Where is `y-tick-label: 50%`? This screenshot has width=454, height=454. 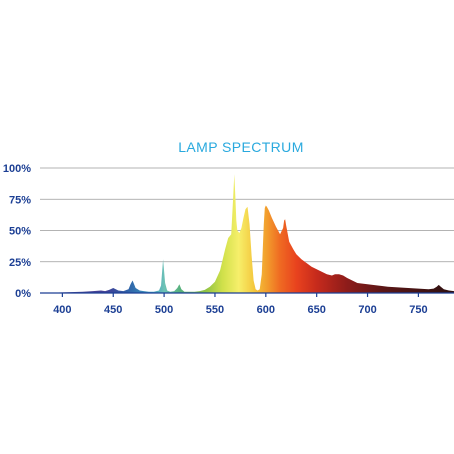 y-tick-label: 50% is located at coordinates (20, 232).